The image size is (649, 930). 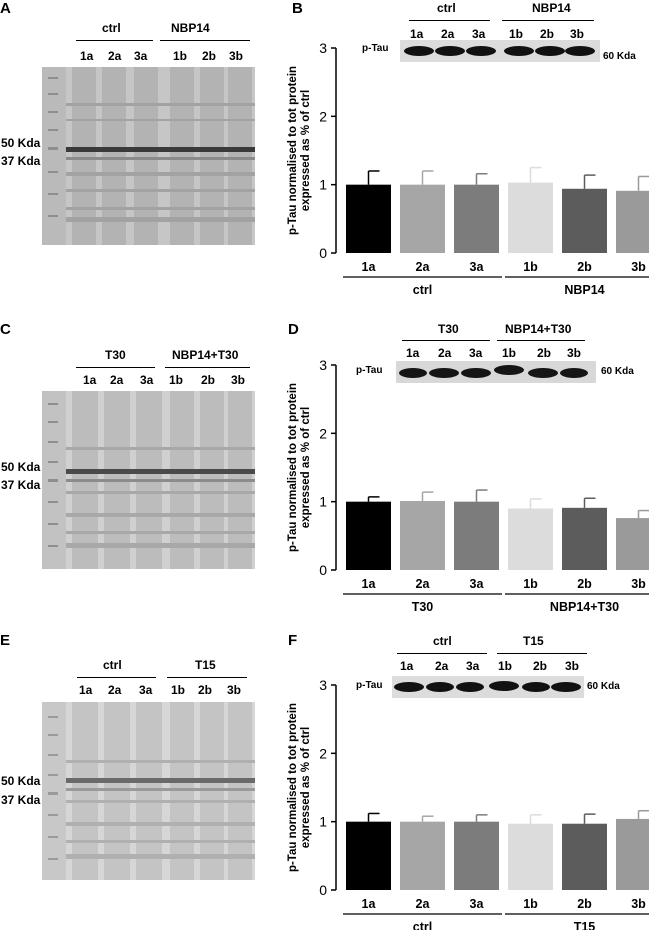 I want to click on blot-group-label: T15, so click(x=533, y=641).